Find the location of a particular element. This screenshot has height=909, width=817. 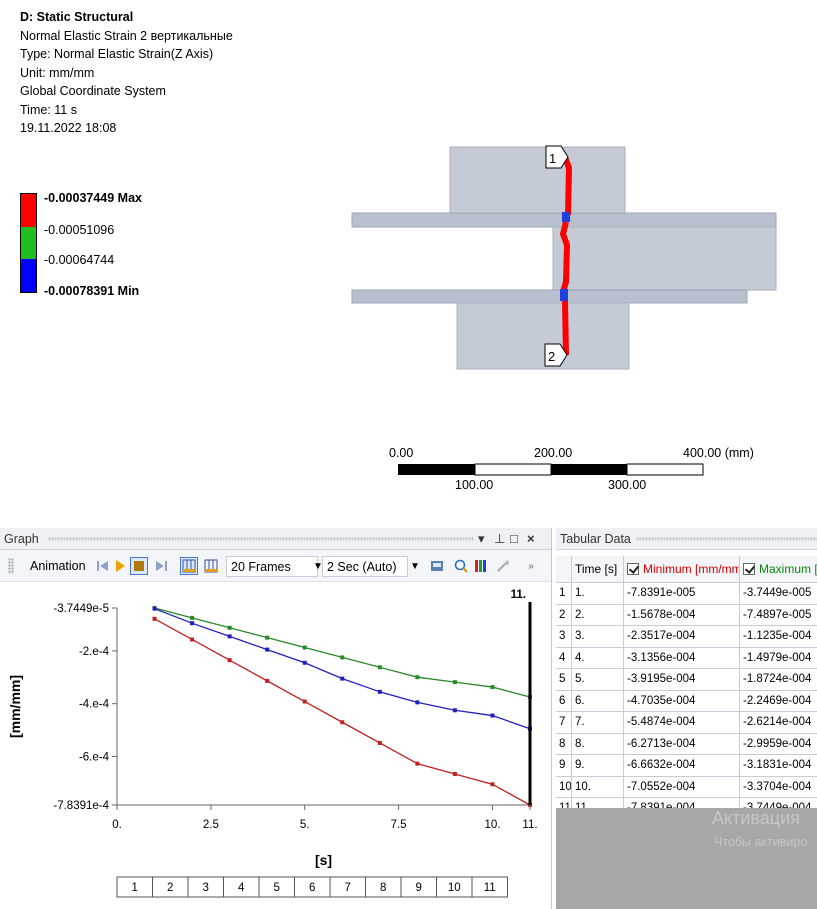

duration-select: 2 Sec (Auto) is located at coordinates (365, 566).